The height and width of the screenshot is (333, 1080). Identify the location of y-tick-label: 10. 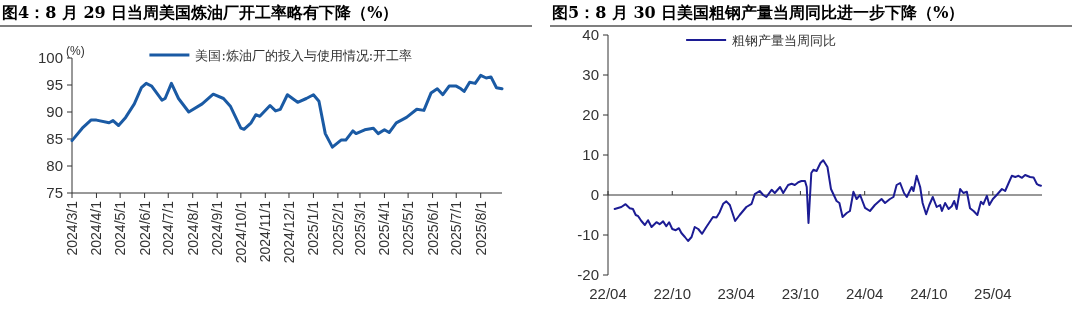
(590, 154).